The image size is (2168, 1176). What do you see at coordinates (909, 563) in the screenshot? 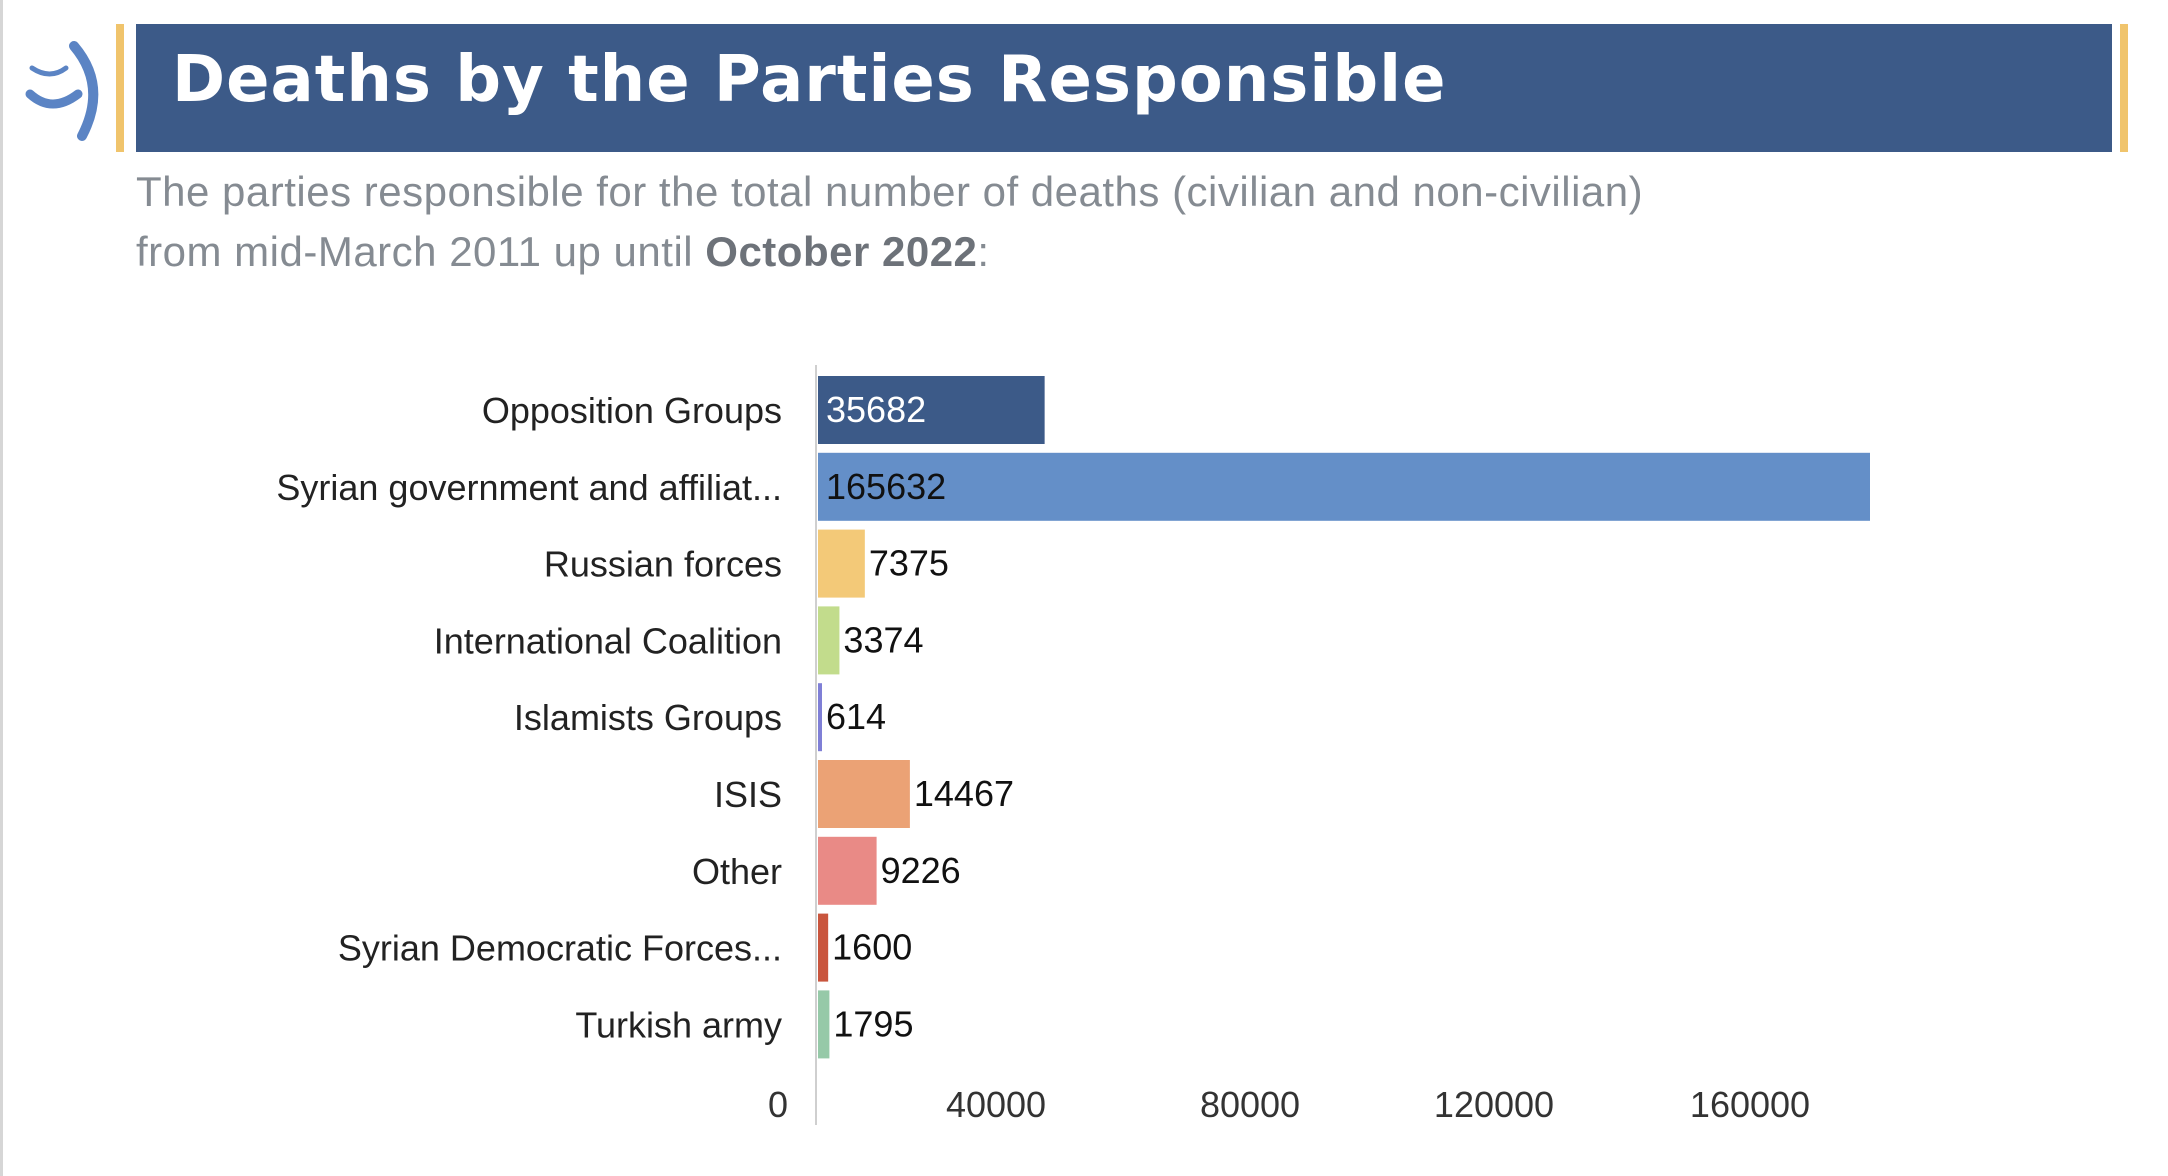
I see `value-label: 7375` at bounding box center [909, 563].